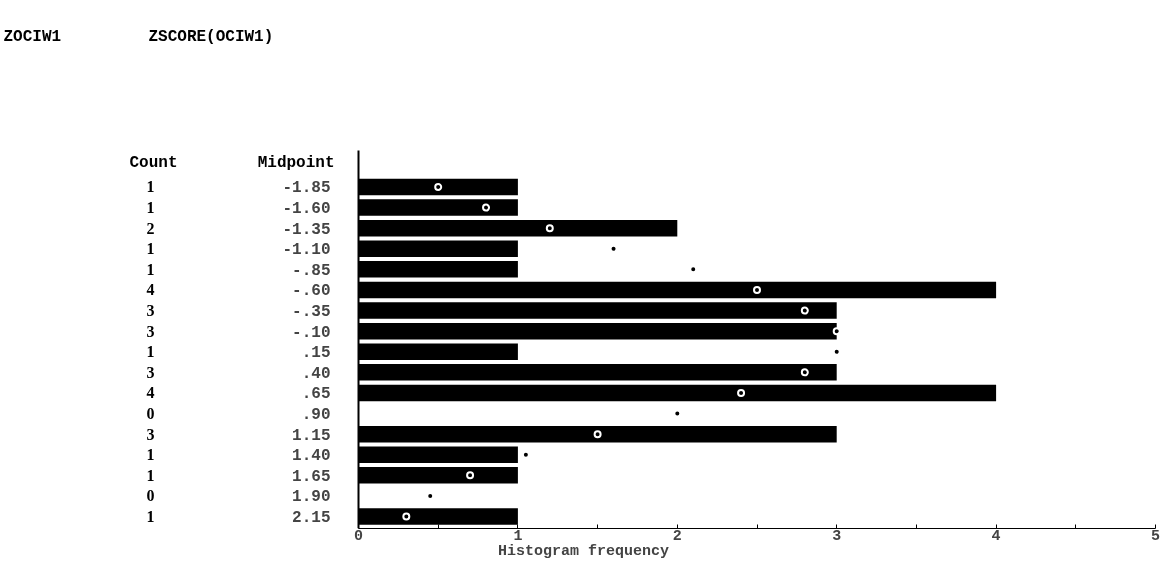 This screenshot has height=562, width=1166. I want to click on x-tick-label: 3, so click(837, 536).